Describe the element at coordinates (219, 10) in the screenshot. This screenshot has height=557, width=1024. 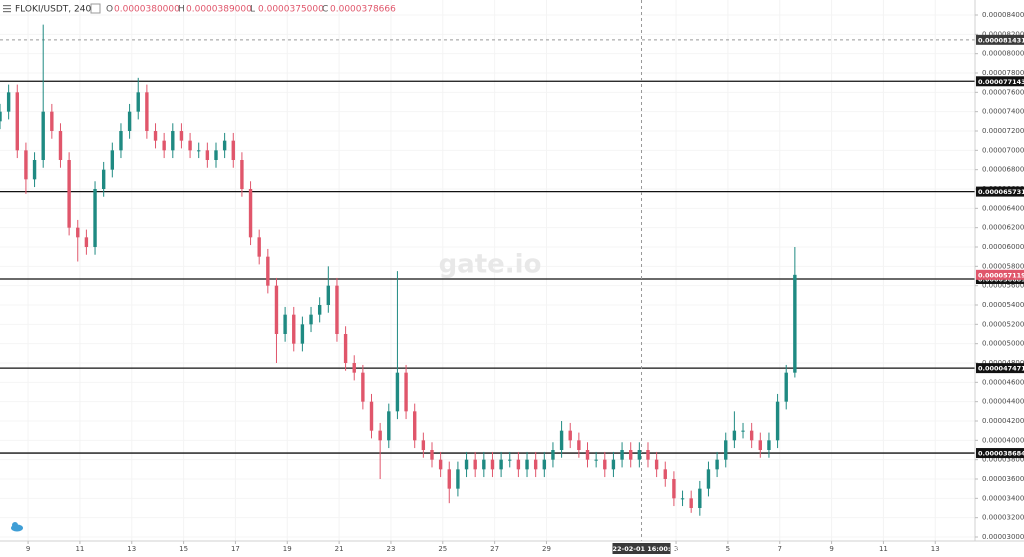
I see `ohlc-value: 0.0000389000` at that location.